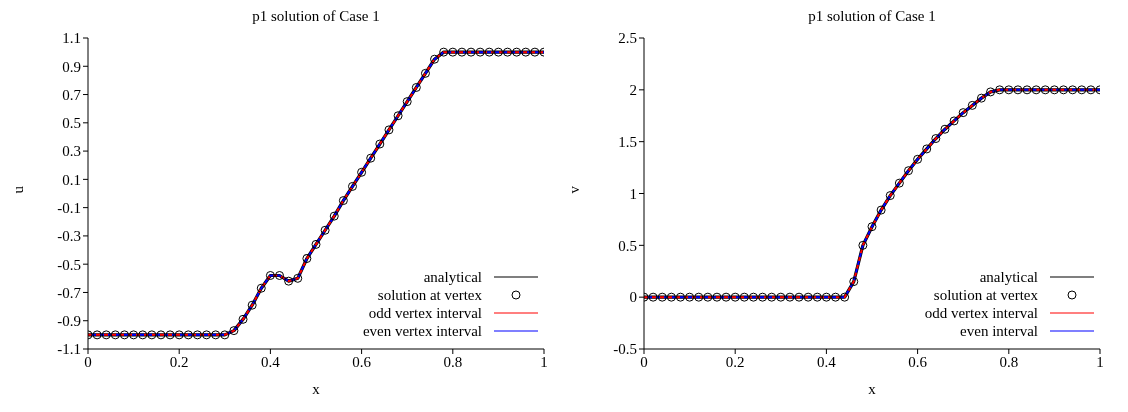  I want to click on x-tick-label: 1, so click(1100, 361).